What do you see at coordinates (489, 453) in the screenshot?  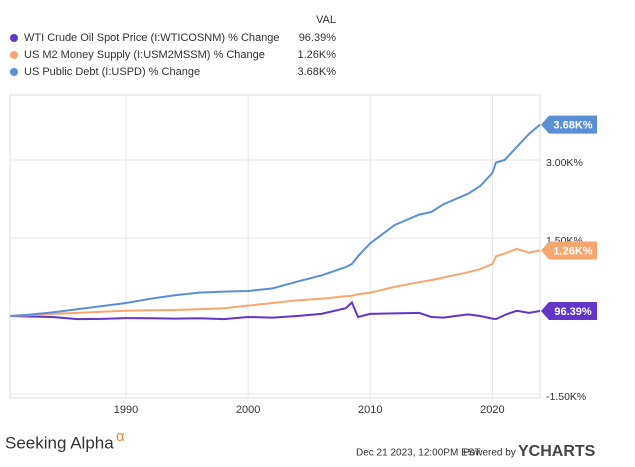 I see `powered-by: Powered by` at bounding box center [489, 453].